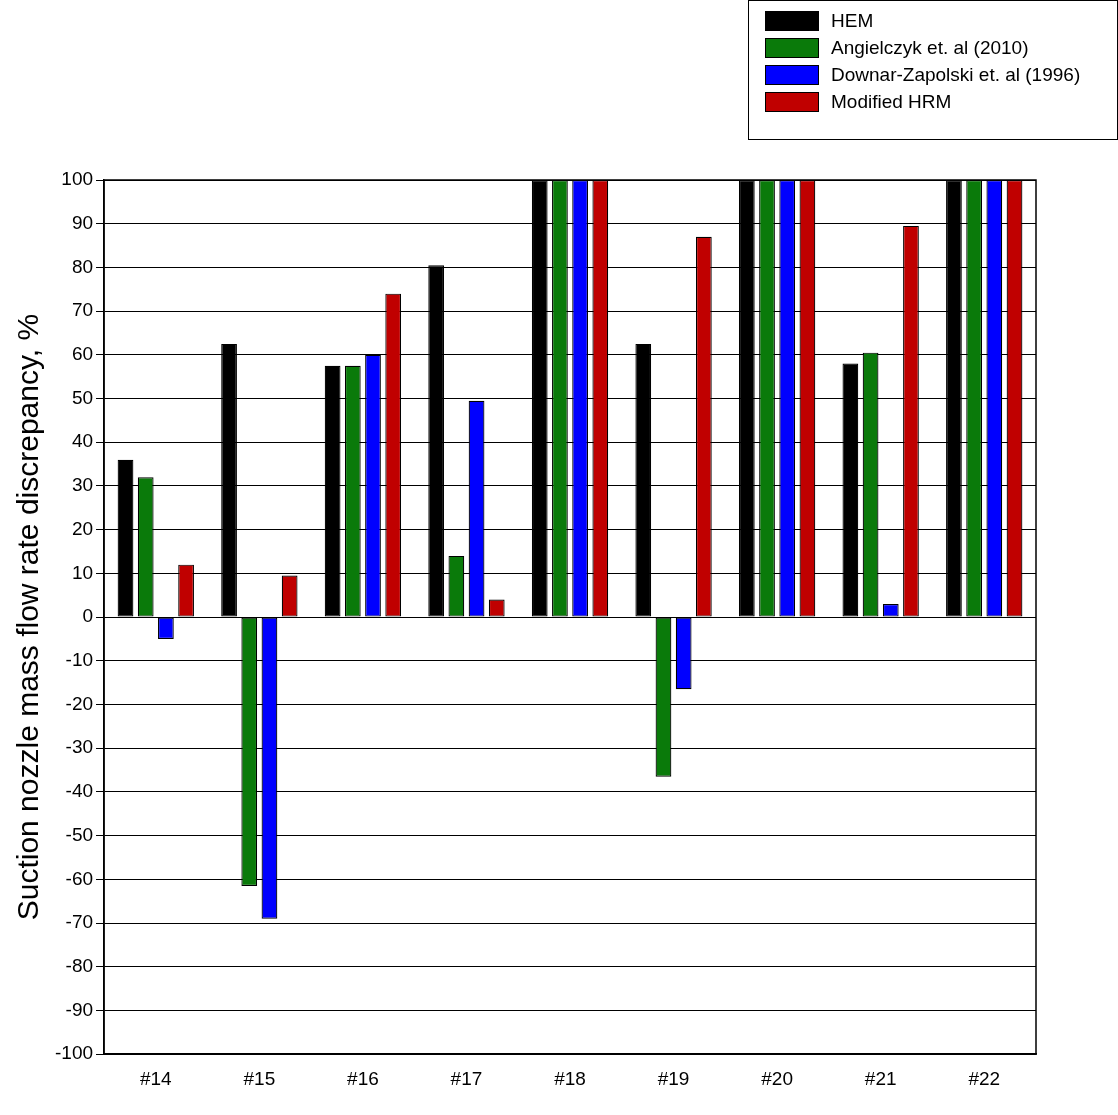 This screenshot has width=1118, height=1115. Describe the element at coordinates (79, 834) in the screenshot. I see `y-tick-label: -50` at that location.